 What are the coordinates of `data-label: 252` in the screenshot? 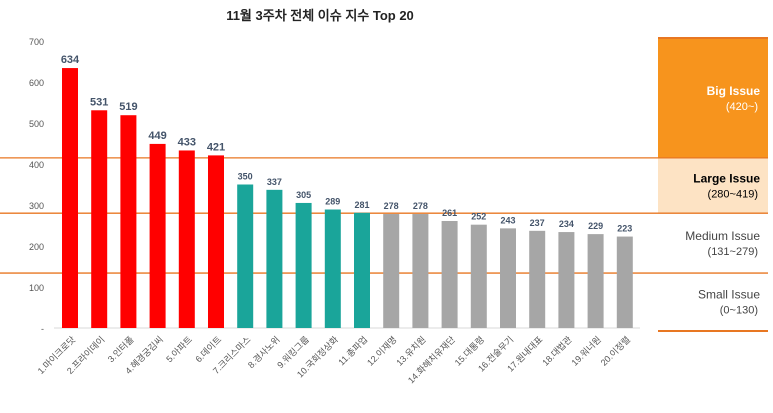 It's located at (478, 217).